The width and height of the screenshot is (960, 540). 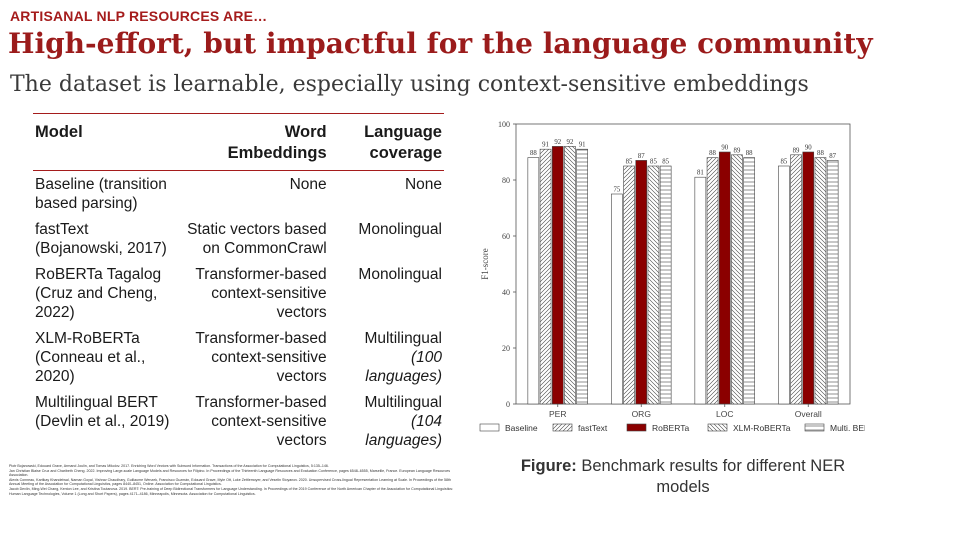 What do you see at coordinates (504, 124) in the screenshot?
I see `y-tick-label: 100` at bounding box center [504, 124].